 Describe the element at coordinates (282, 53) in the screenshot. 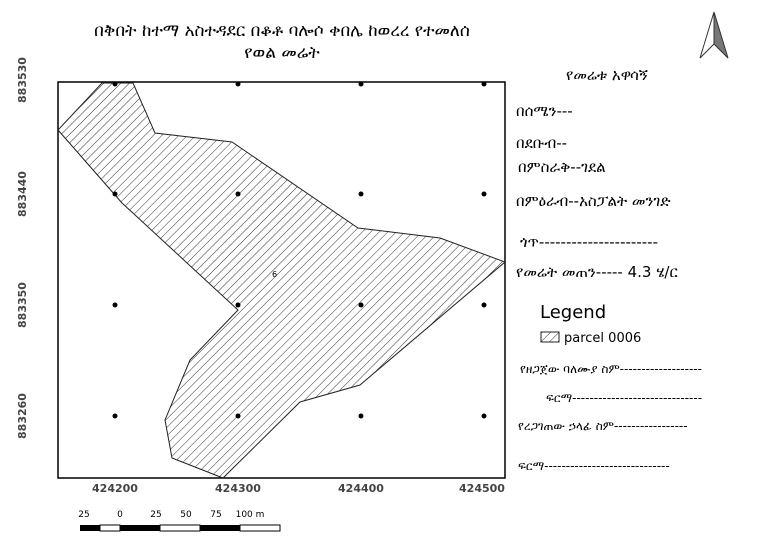

I see `title: የወል መሬት` at that location.